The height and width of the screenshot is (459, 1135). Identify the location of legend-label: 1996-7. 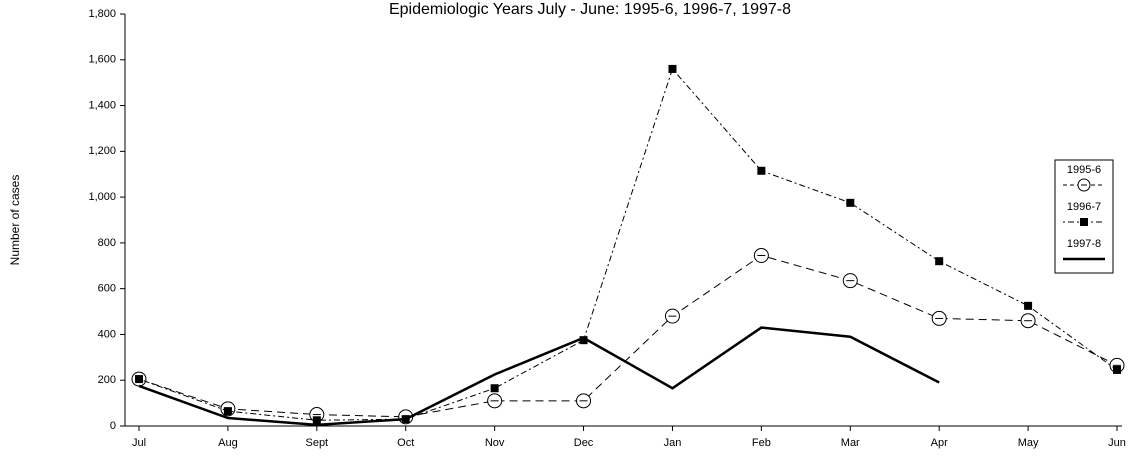
(1084, 207).